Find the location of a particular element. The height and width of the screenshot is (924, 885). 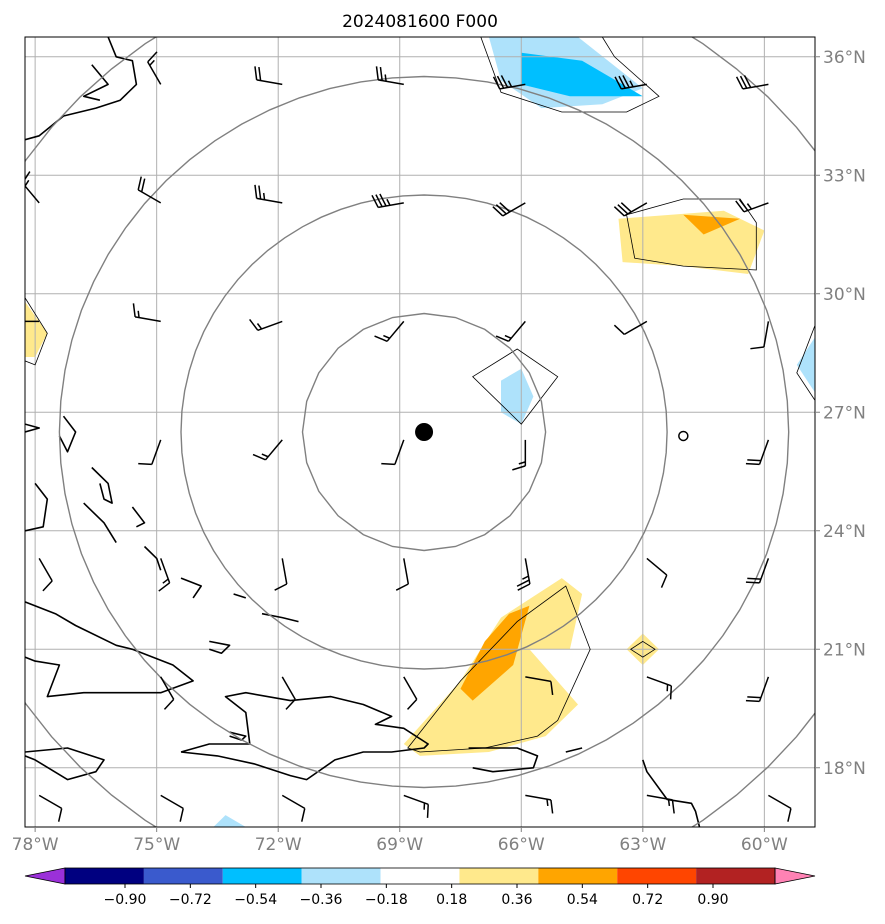

coastline-pamlico-sound is located at coordinates (95, 82).